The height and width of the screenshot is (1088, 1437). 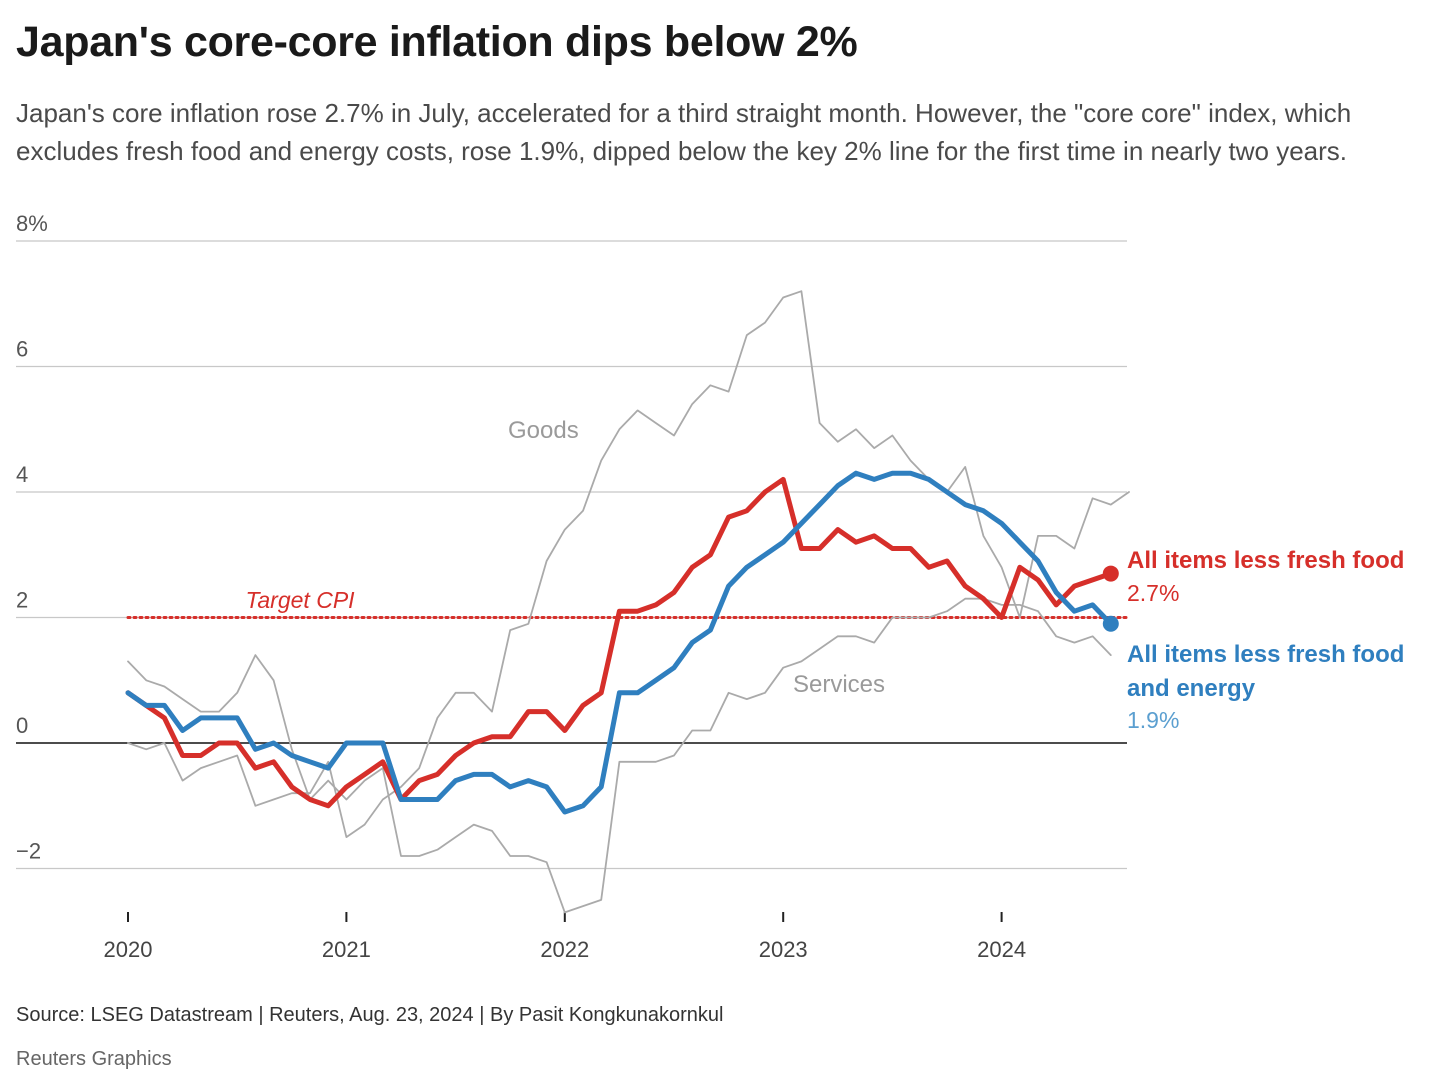 What do you see at coordinates (543, 430) in the screenshot?
I see `goods-label: Goods` at bounding box center [543, 430].